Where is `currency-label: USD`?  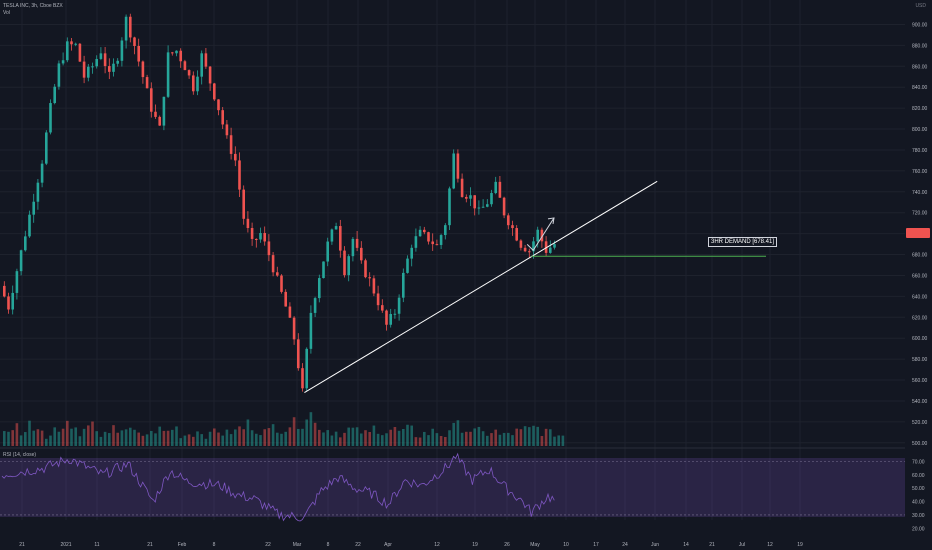 currency-label: USD is located at coordinates (920, 6).